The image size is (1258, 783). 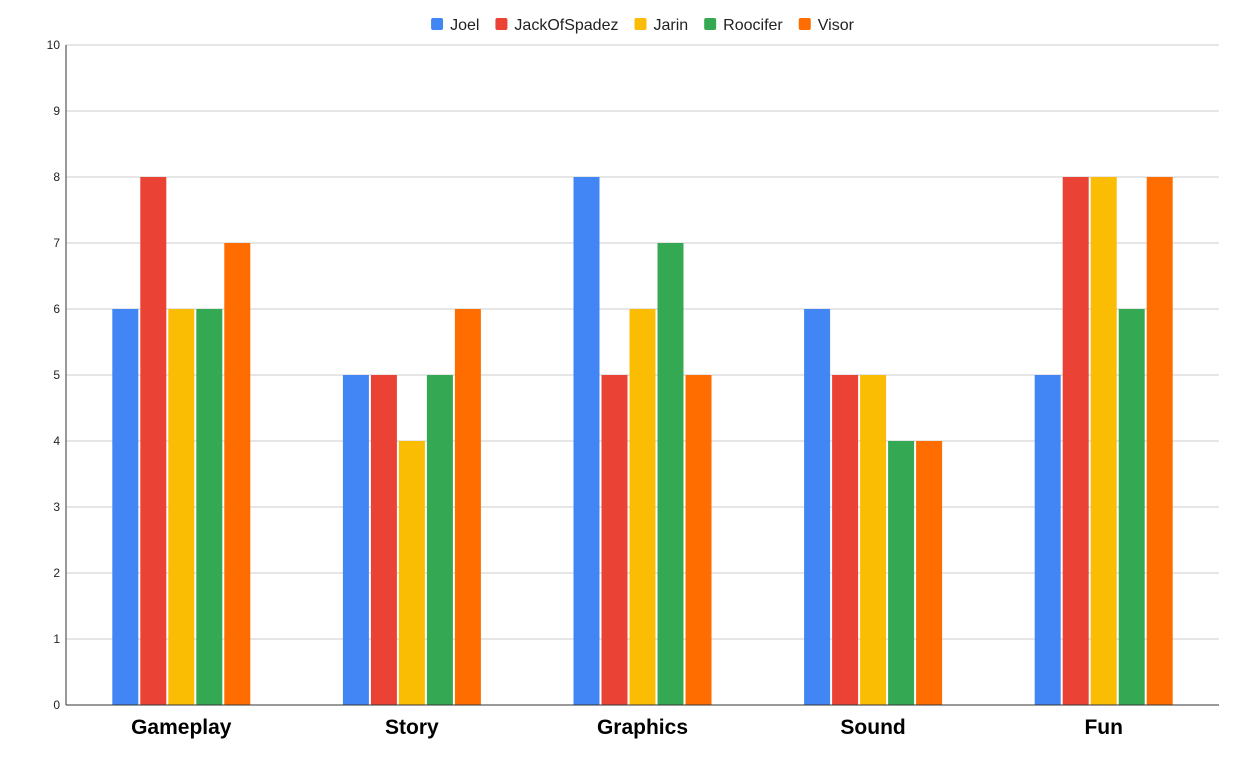 I want to click on bar-story-visor, so click(x=467, y=507).